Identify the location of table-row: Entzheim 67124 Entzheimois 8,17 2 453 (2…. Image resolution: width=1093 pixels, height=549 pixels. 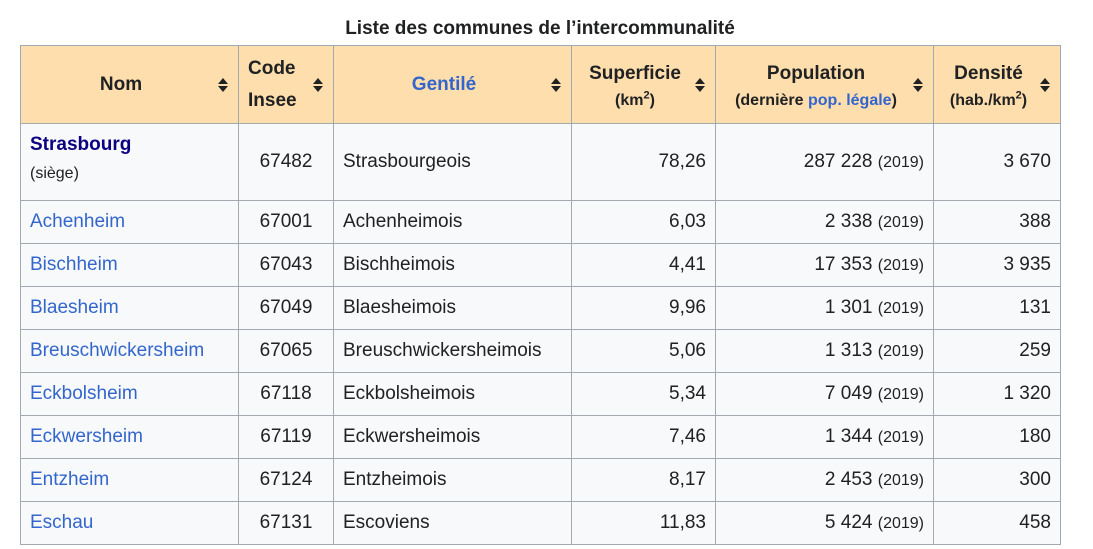
(540, 480).